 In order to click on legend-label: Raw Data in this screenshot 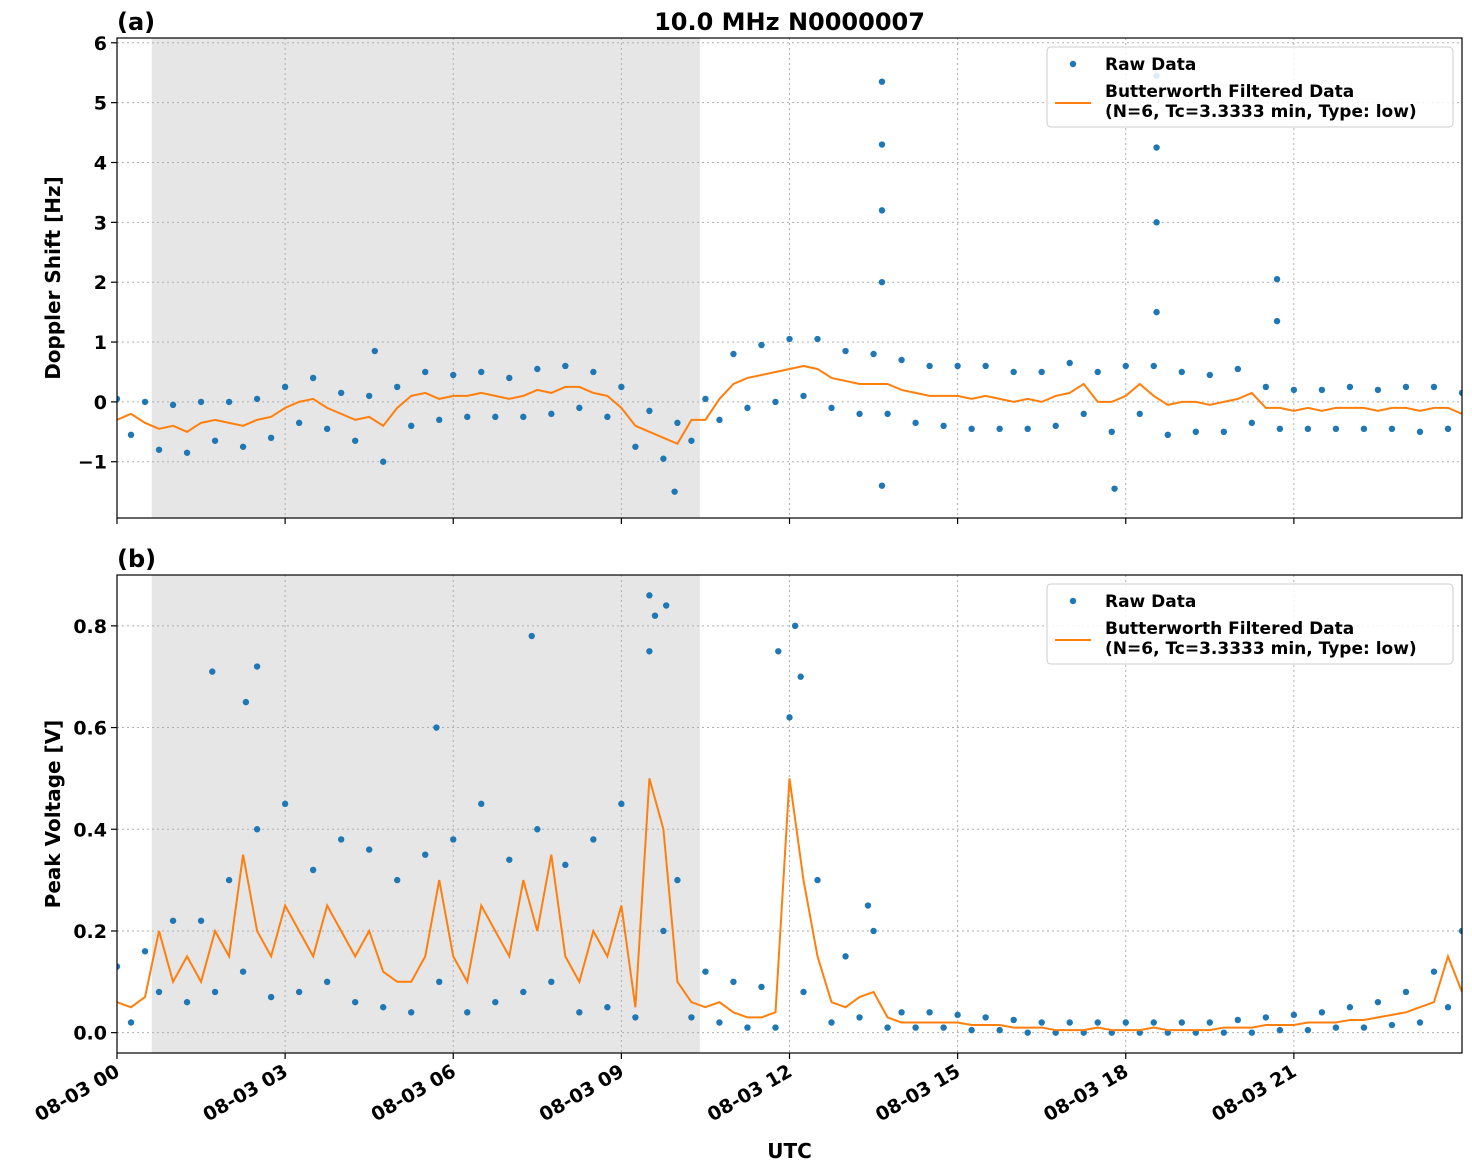, I will do `click(1150, 602)`.